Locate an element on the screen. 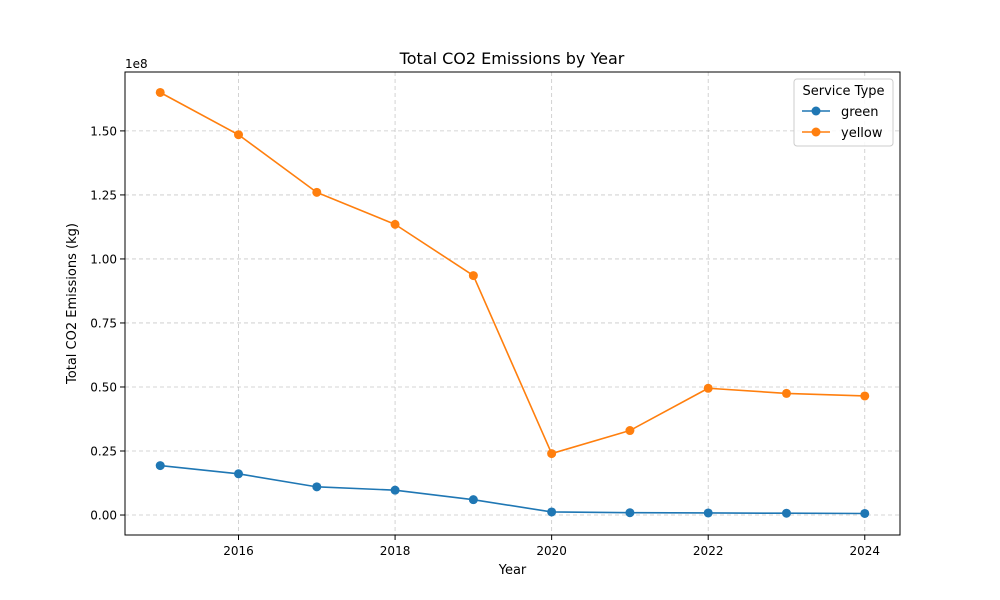  legend: Service Type green yellow is located at coordinates (843, 112).